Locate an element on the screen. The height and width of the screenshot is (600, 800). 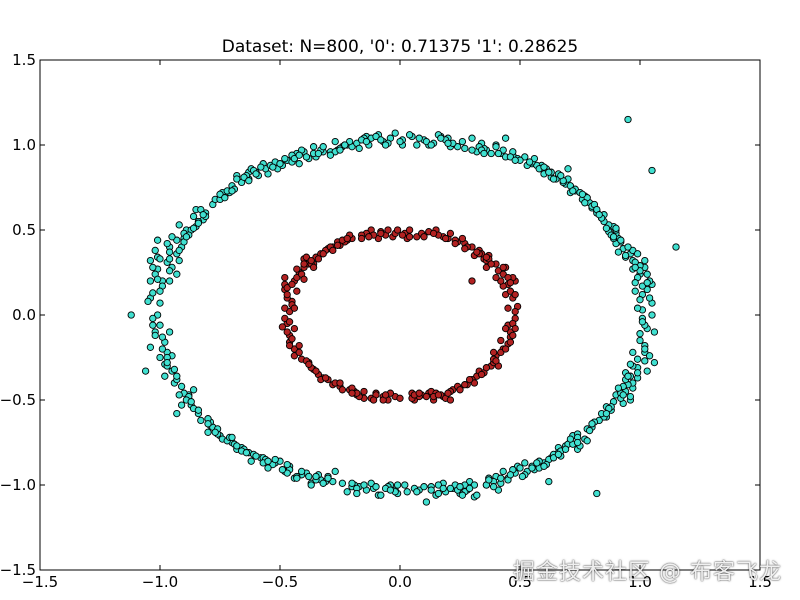
watermark-text: 掘金技术社区 @ 布客飞龙 is located at coordinates (647, 572).